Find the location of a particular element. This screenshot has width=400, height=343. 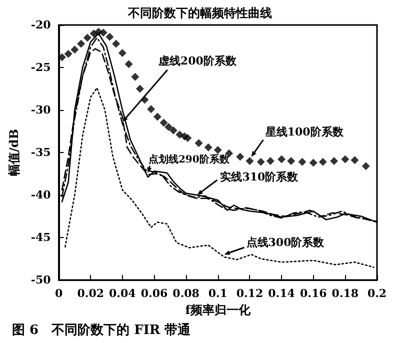

x-axis-title: f频率归一化 is located at coordinates (218, 309).